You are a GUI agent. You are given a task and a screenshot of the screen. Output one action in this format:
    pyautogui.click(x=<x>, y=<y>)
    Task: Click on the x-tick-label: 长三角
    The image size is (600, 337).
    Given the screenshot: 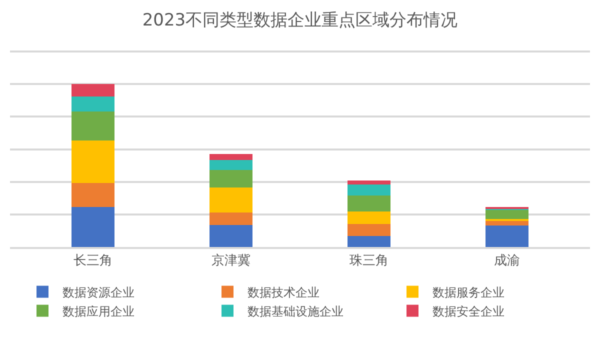 What is the action you would take?
    pyautogui.click(x=92, y=260)
    